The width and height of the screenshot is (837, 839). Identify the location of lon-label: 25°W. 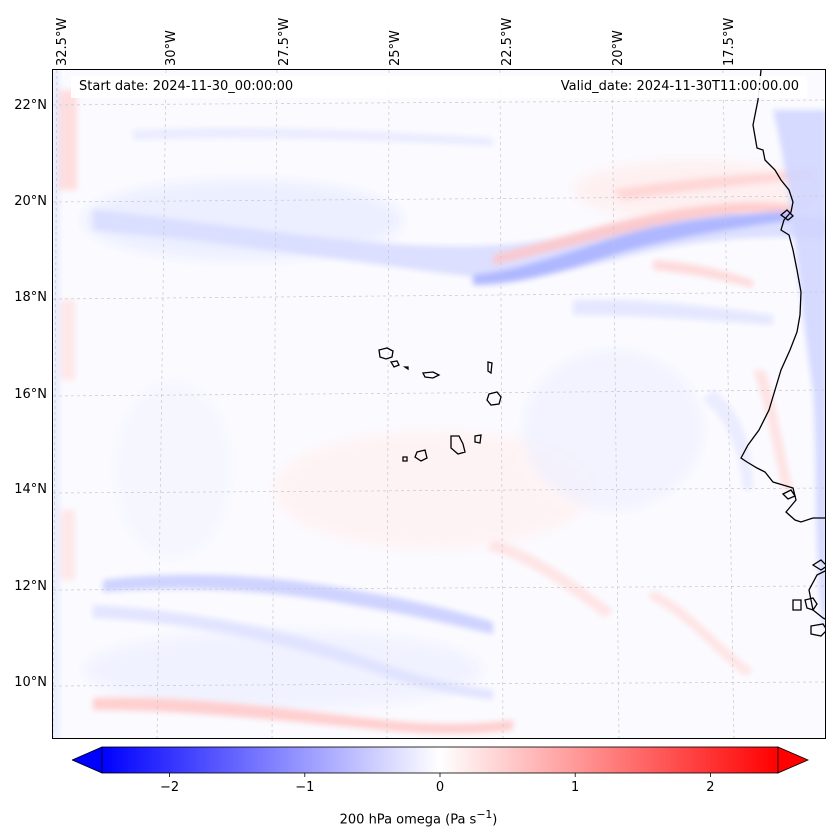
(395, 48).